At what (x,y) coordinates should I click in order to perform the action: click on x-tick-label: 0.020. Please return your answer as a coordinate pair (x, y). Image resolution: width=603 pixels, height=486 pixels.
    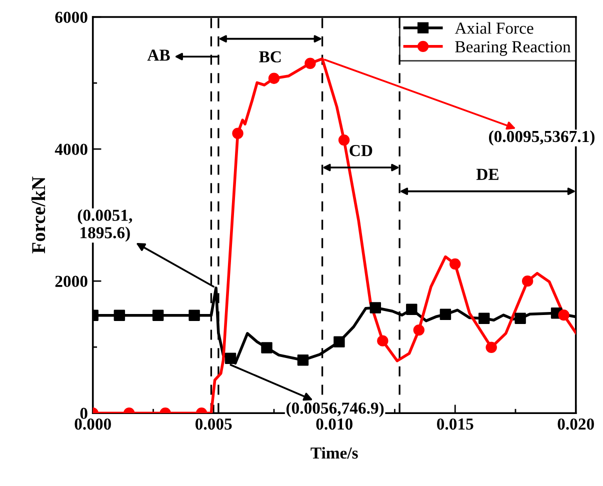
    Looking at the image, I should click on (576, 424).